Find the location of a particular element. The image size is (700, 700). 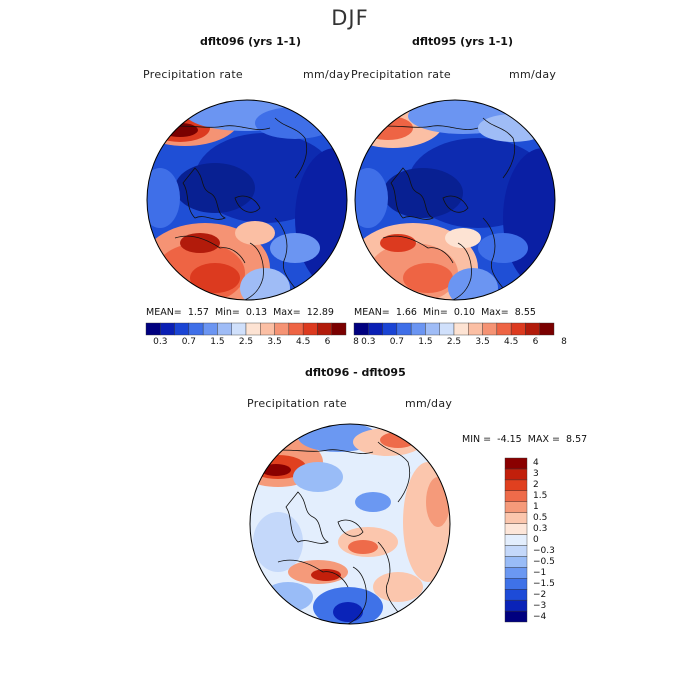

panel2-polar-map is located at coordinates (455, 200).